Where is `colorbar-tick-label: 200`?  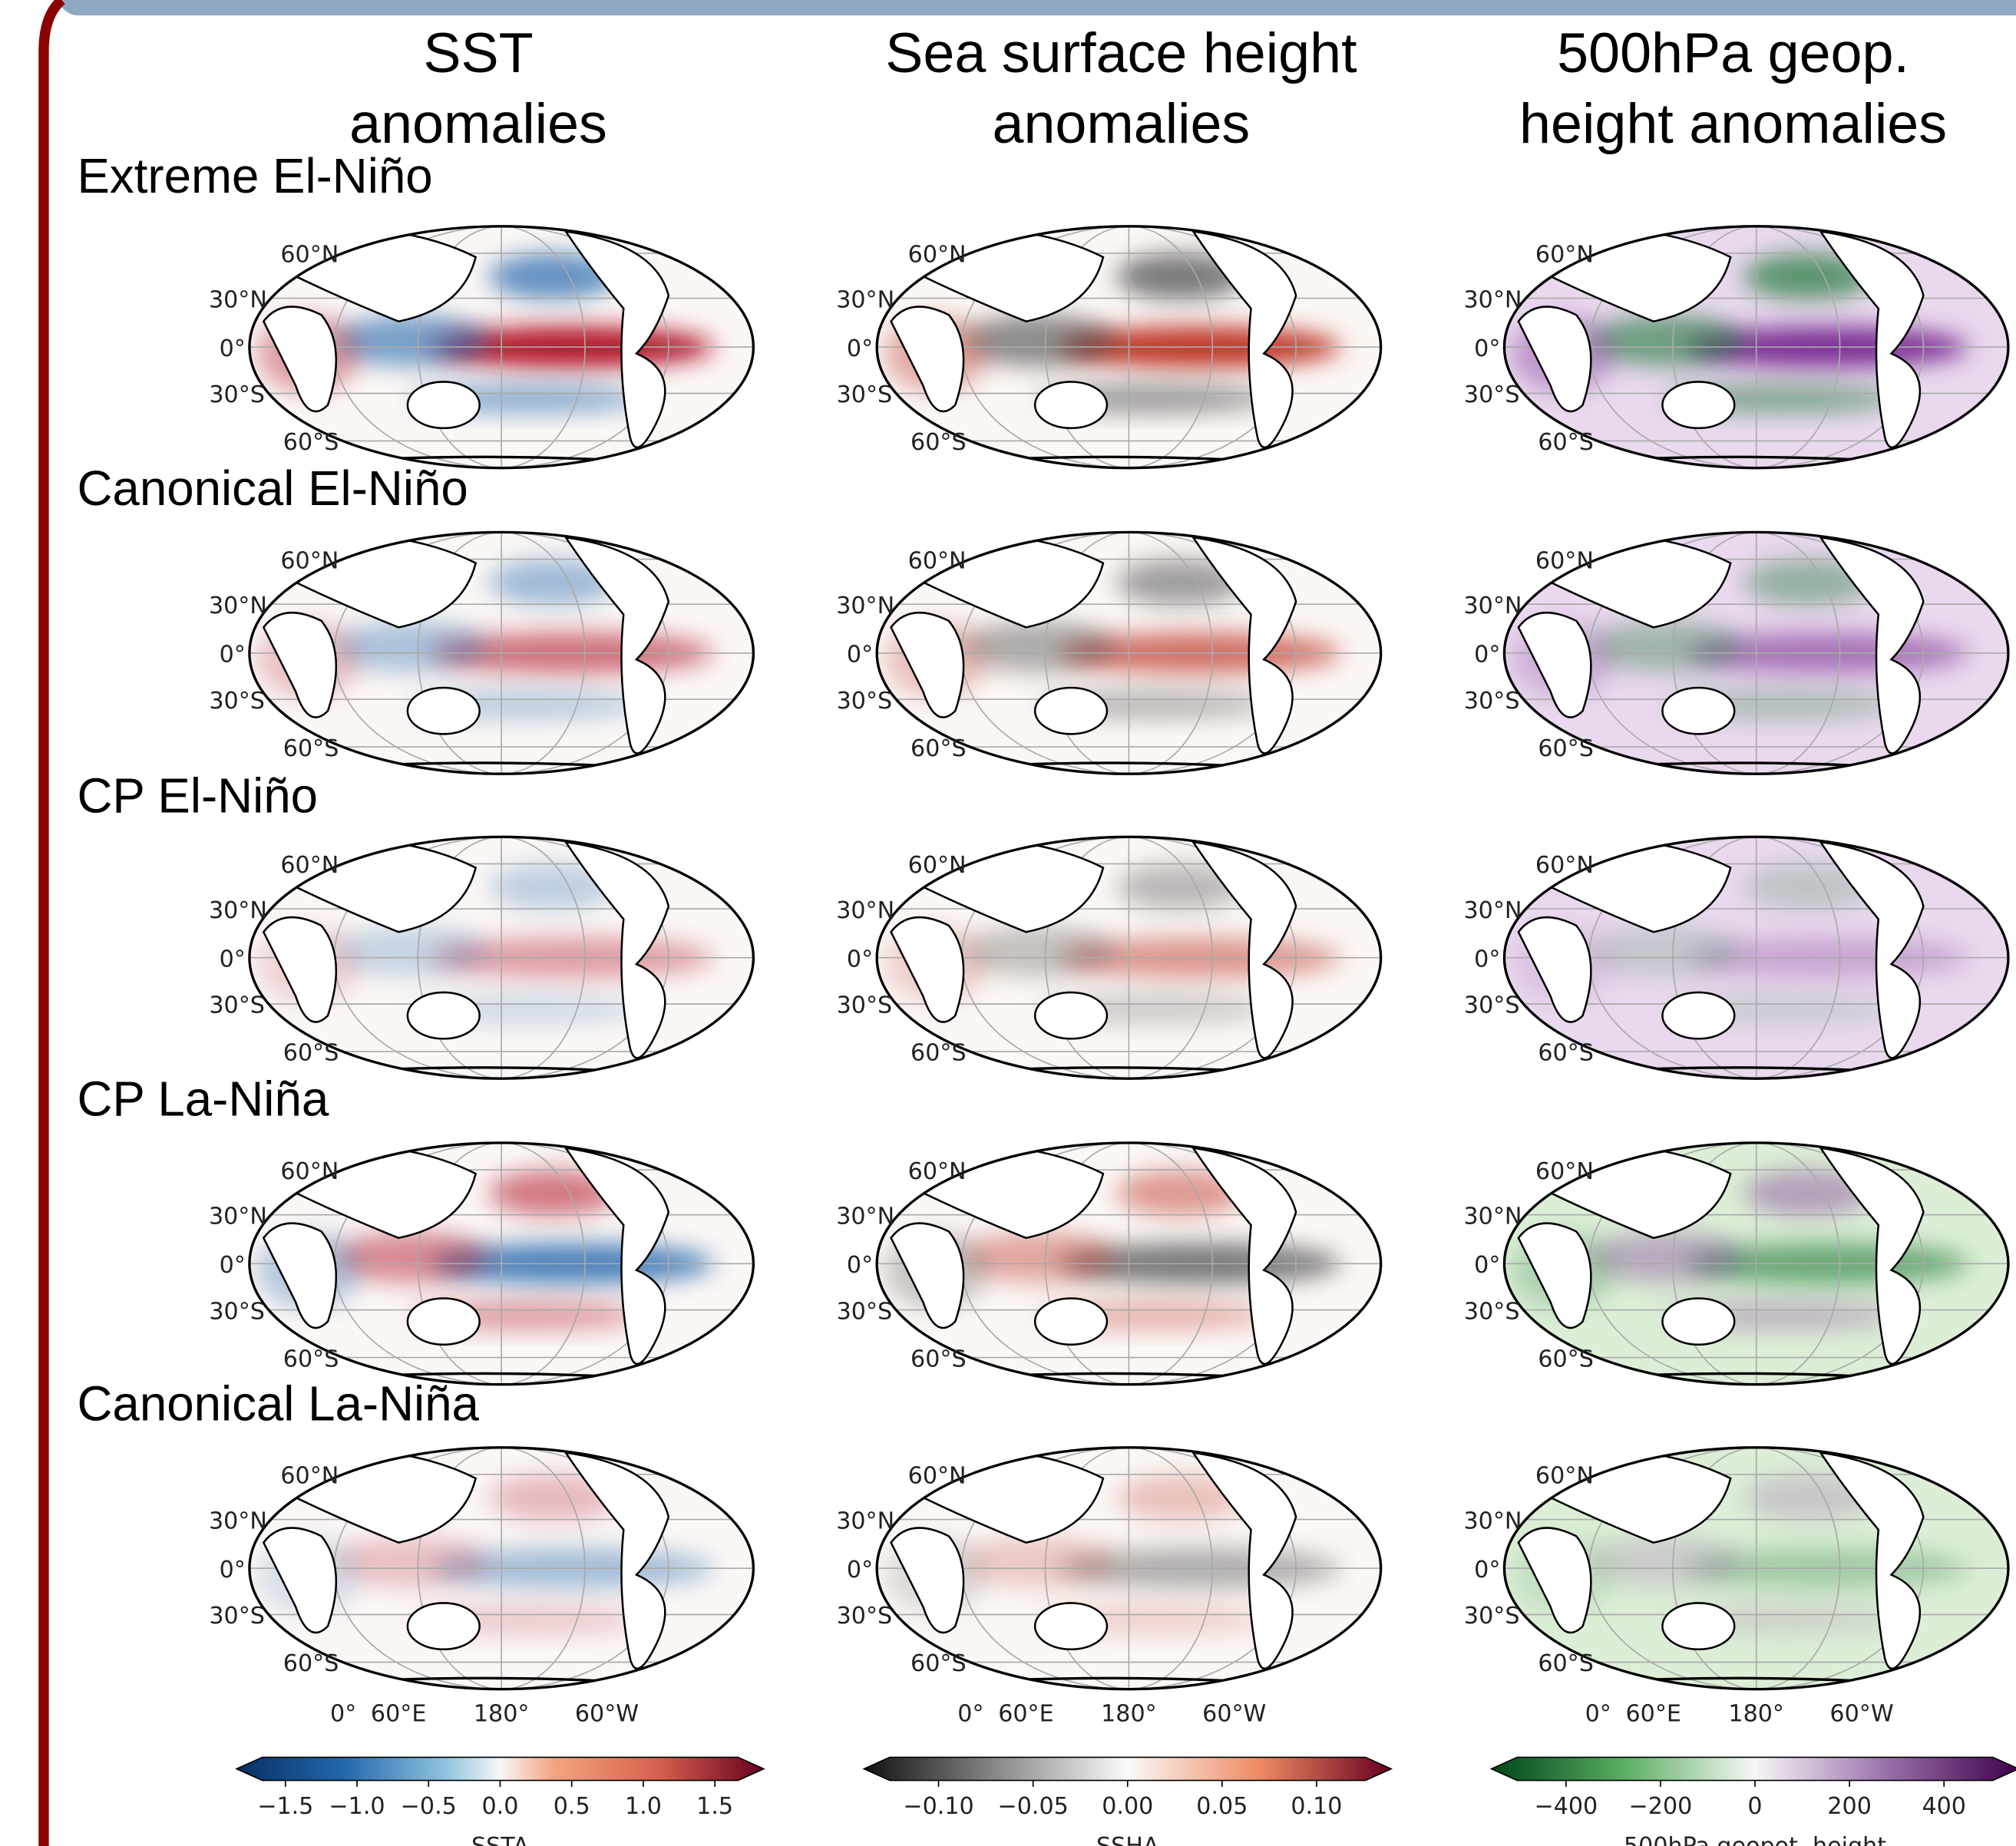 colorbar-tick-label: 200 is located at coordinates (1849, 1807).